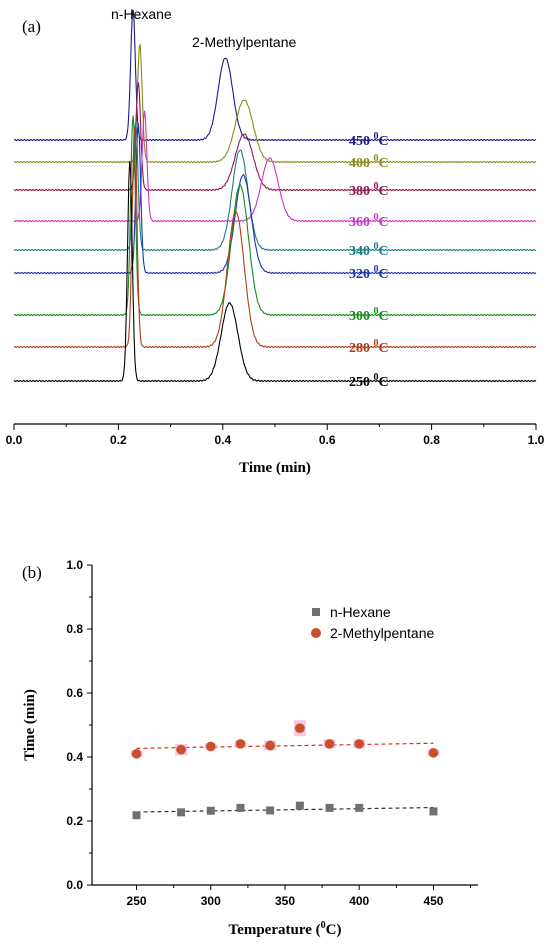 The height and width of the screenshot is (948, 550). I want to click on data-points, so click(285, 770).